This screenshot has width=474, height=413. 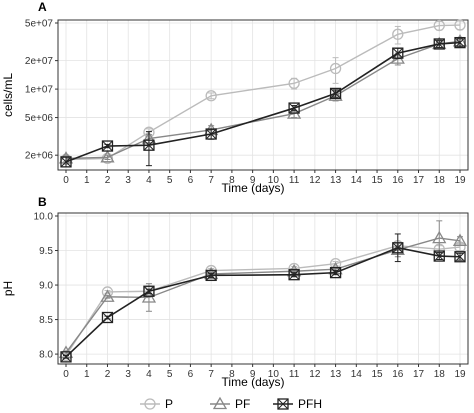 I want to click on x-tick-label-a: 14, so click(x=357, y=180).